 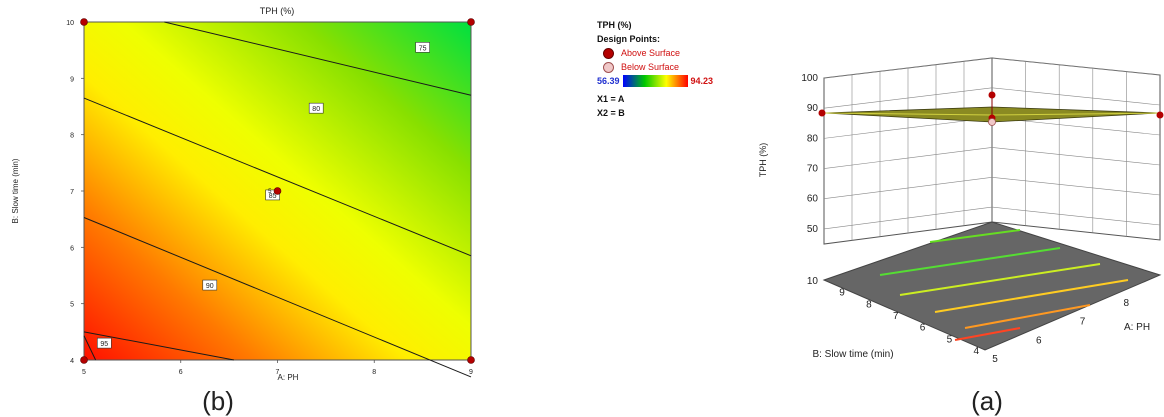 What do you see at coordinates (608, 53) in the screenshot?
I see `above-surface-icon` at bounding box center [608, 53].